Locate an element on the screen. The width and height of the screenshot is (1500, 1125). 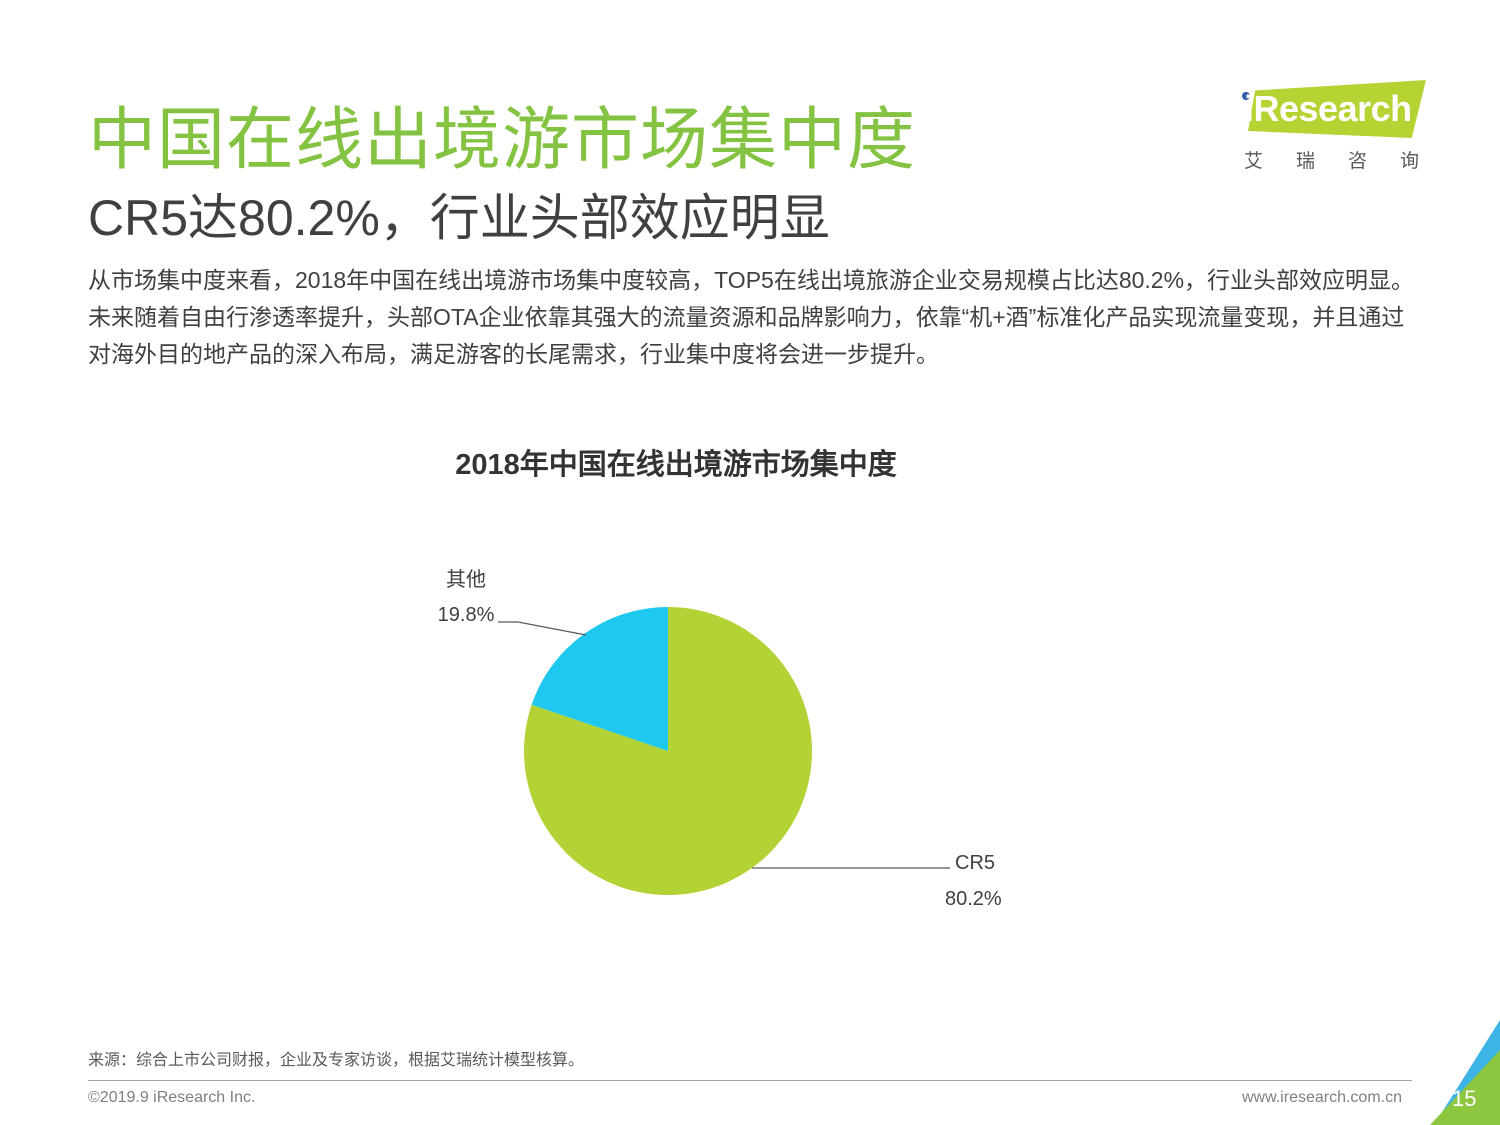
page-title: 中国在线出境游市场集中度 is located at coordinates (502, 140).